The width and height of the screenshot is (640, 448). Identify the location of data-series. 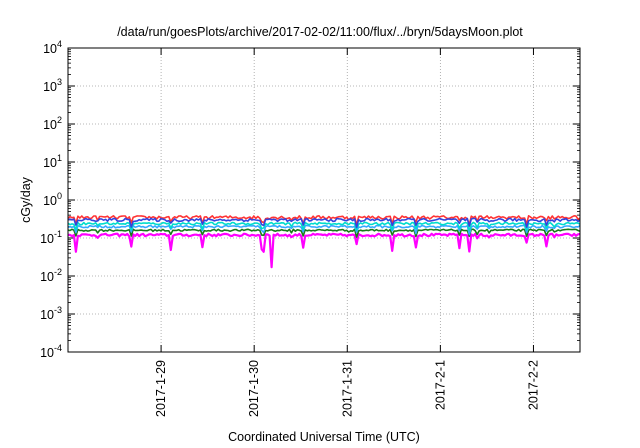
(324, 242).